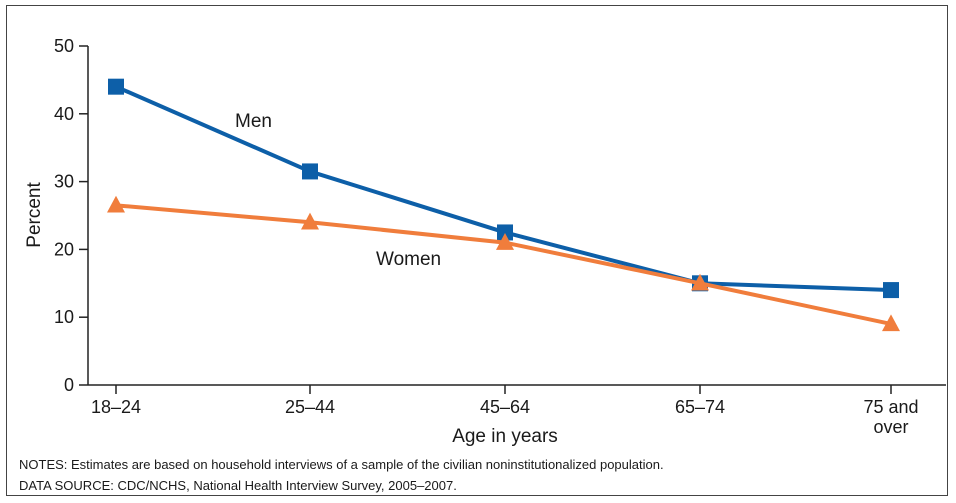 Image resolution: width=956 pixels, height=503 pixels. I want to click on x-tick-label: 25–44, so click(310, 407).